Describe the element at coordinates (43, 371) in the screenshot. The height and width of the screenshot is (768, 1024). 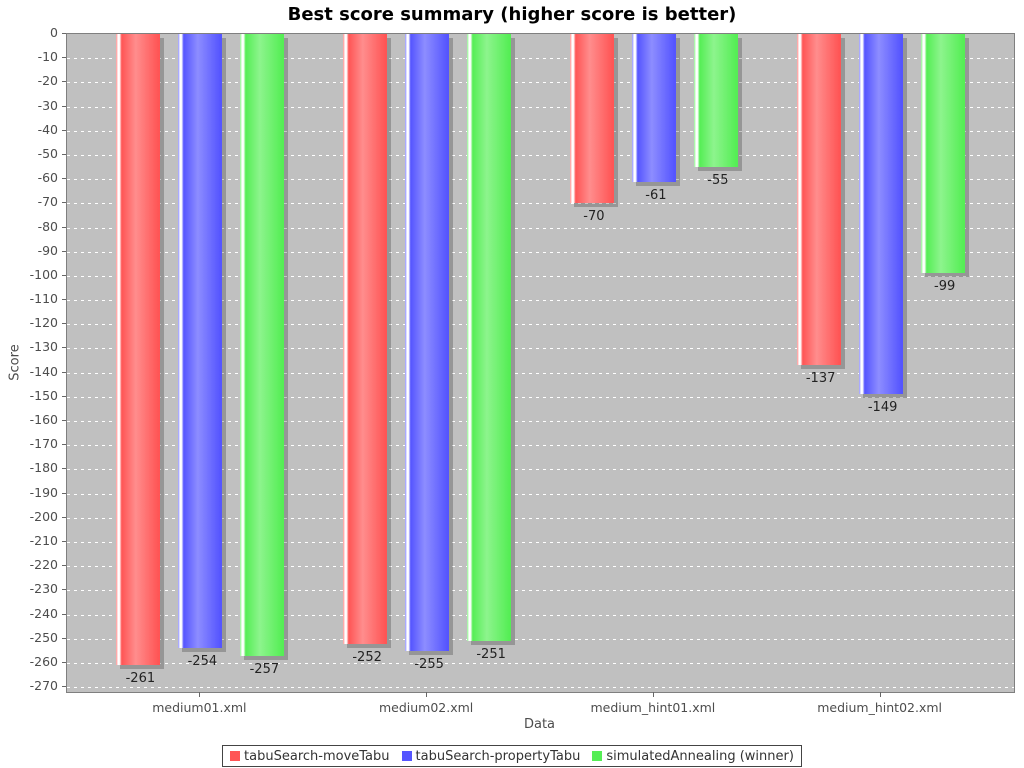
I see `y-tick-label: -140` at that location.